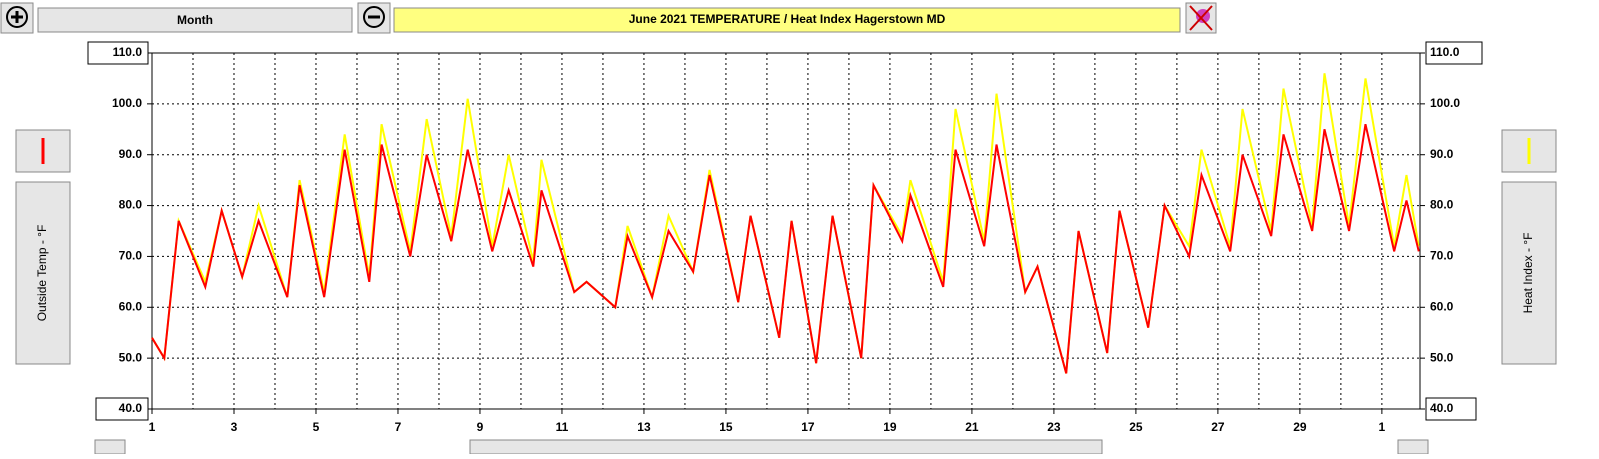 This screenshot has height=459, width=1599. Describe the element at coordinates (43, 151) in the screenshot. I see `left-legend-button` at that location.